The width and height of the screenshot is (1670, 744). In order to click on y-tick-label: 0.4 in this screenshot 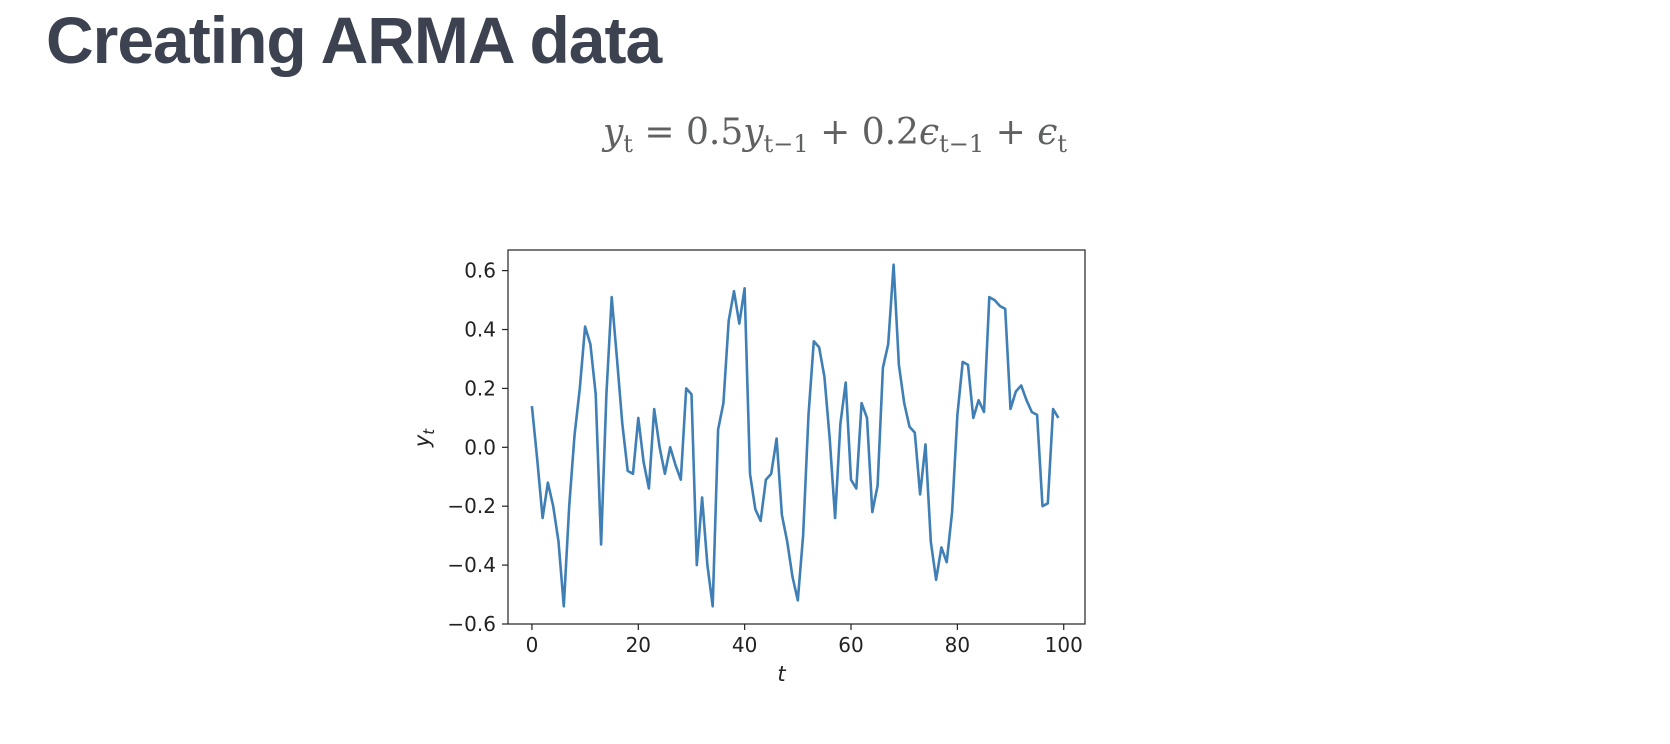, I will do `click(480, 330)`.